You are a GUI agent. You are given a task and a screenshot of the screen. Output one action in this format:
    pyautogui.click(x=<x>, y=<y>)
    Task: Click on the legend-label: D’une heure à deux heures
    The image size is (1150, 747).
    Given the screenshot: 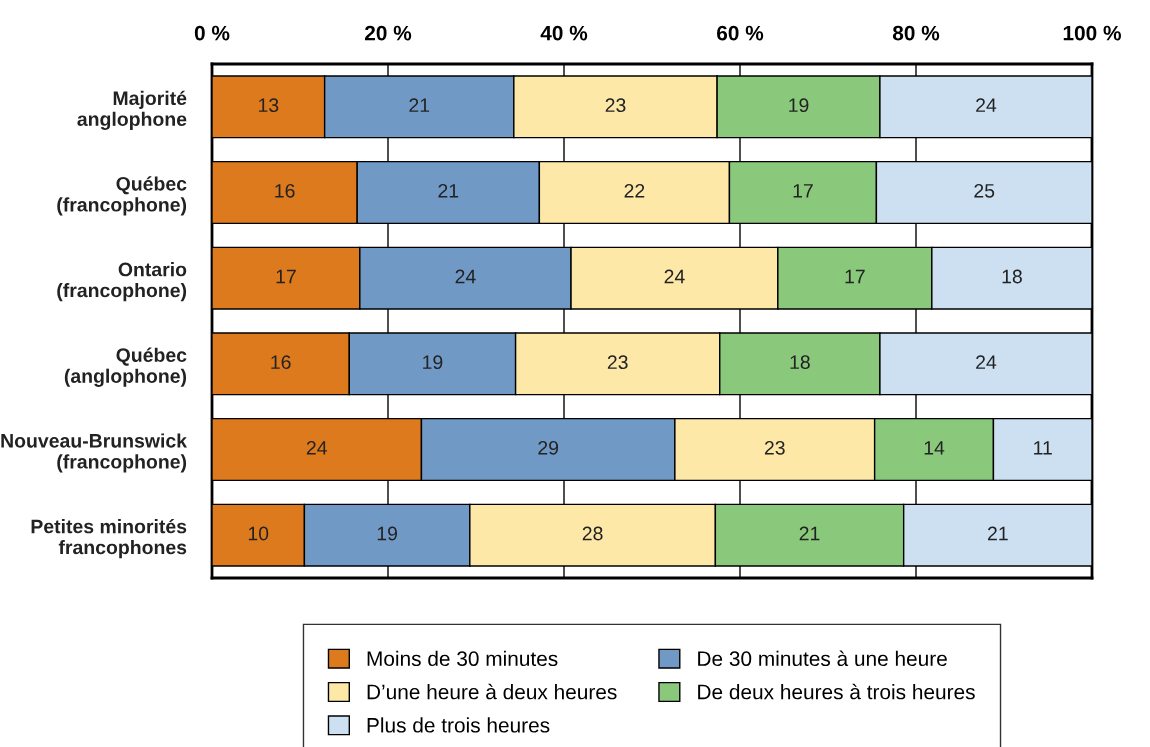 What is the action you would take?
    pyautogui.click(x=492, y=691)
    